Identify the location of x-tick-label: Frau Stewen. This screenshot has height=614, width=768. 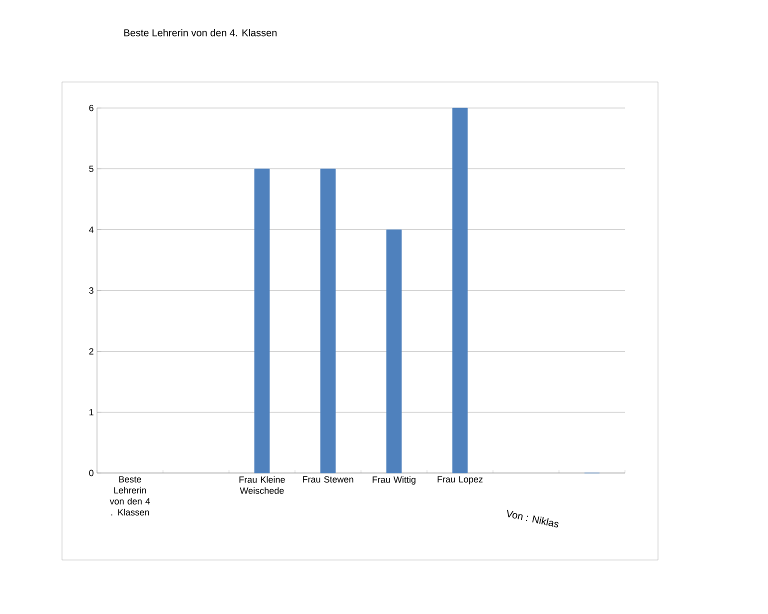
(328, 479).